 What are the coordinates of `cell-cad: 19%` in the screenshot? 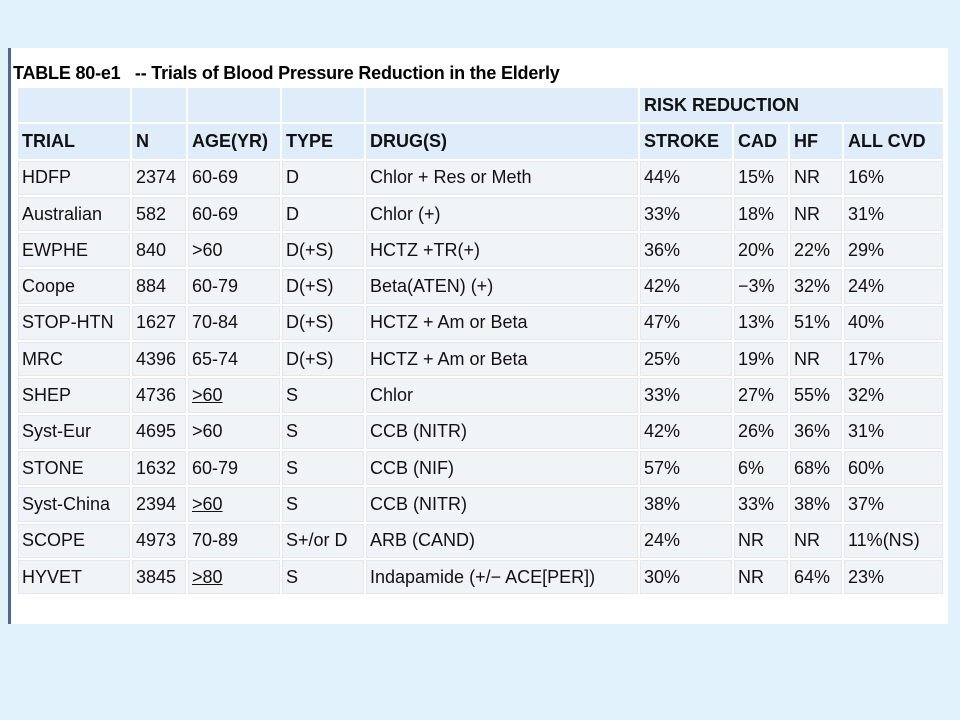 It's located at (761, 359).